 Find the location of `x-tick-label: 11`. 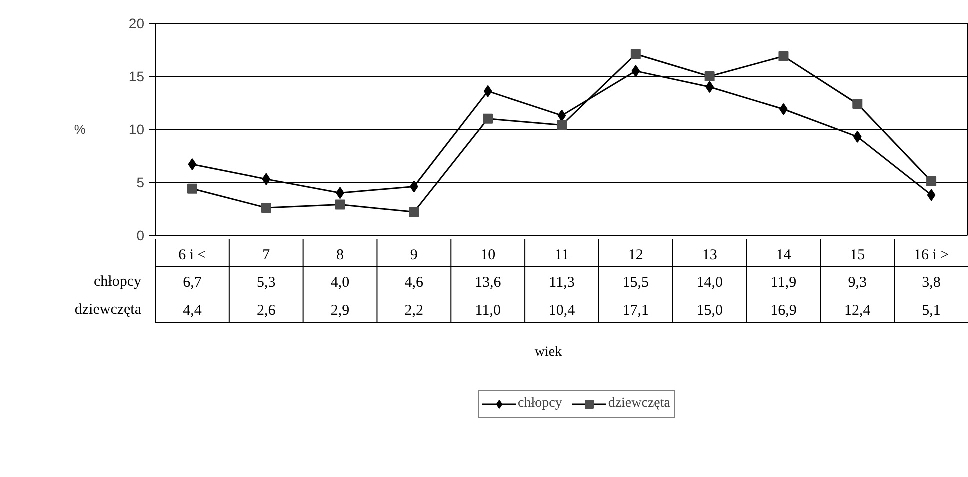

x-tick-label: 11 is located at coordinates (562, 256).